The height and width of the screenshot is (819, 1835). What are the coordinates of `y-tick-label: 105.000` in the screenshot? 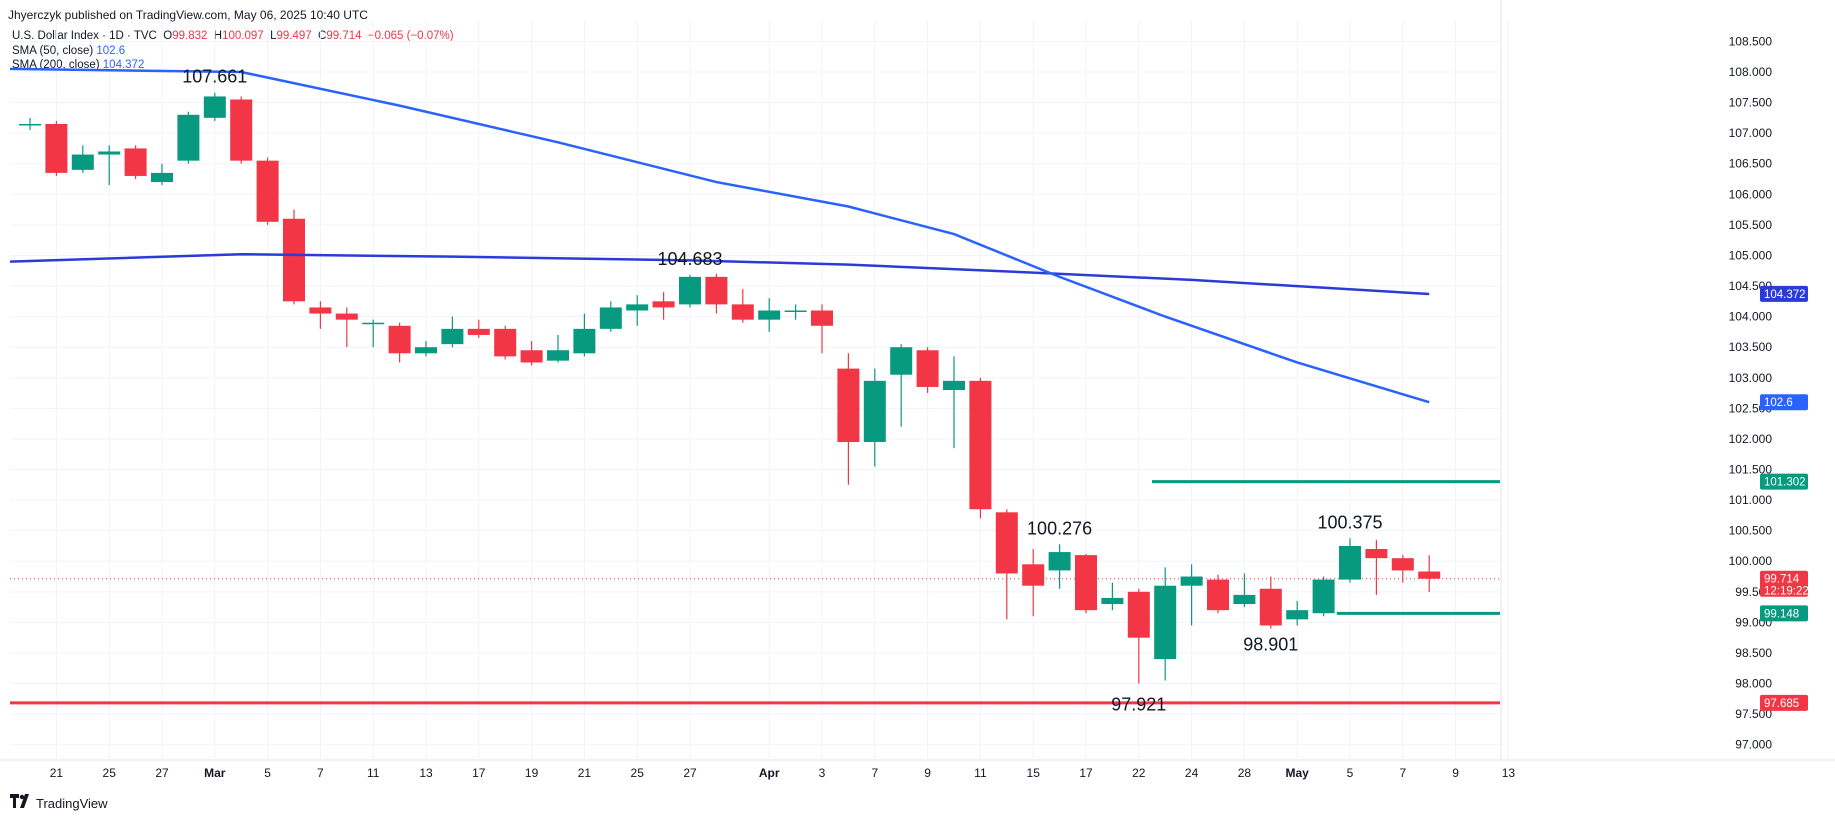 It's located at (1751, 255).